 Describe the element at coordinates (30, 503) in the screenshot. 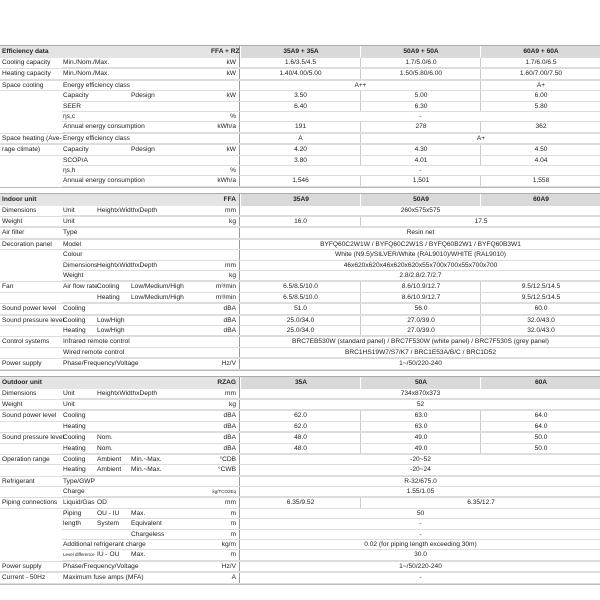

I see `row-label: Piping connections` at that location.